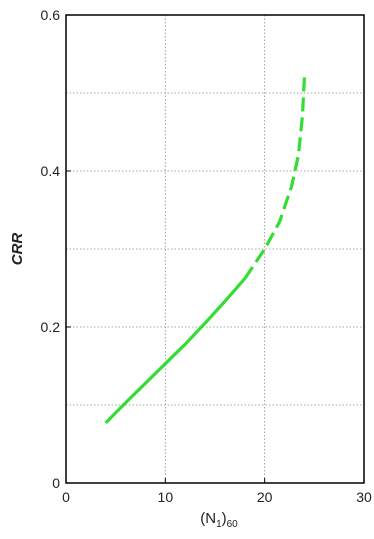  I want to click on x-tick-label: 20, so click(265, 497).